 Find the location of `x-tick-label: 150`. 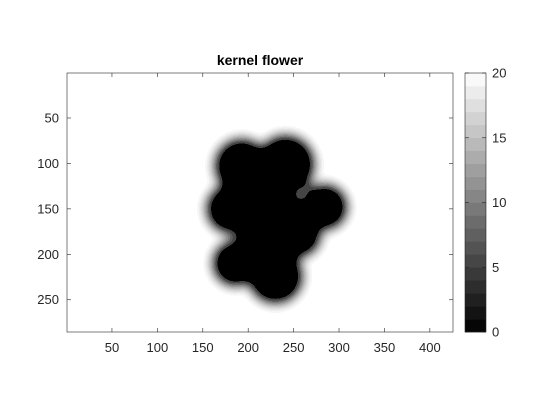

x-tick-label: 150 is located at coordinates (203, 347).